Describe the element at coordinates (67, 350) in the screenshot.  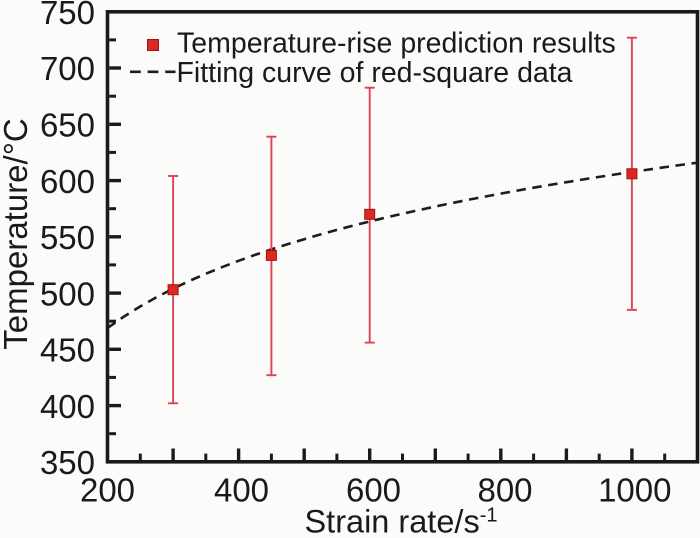
I see `svg-text: 450` at that location.